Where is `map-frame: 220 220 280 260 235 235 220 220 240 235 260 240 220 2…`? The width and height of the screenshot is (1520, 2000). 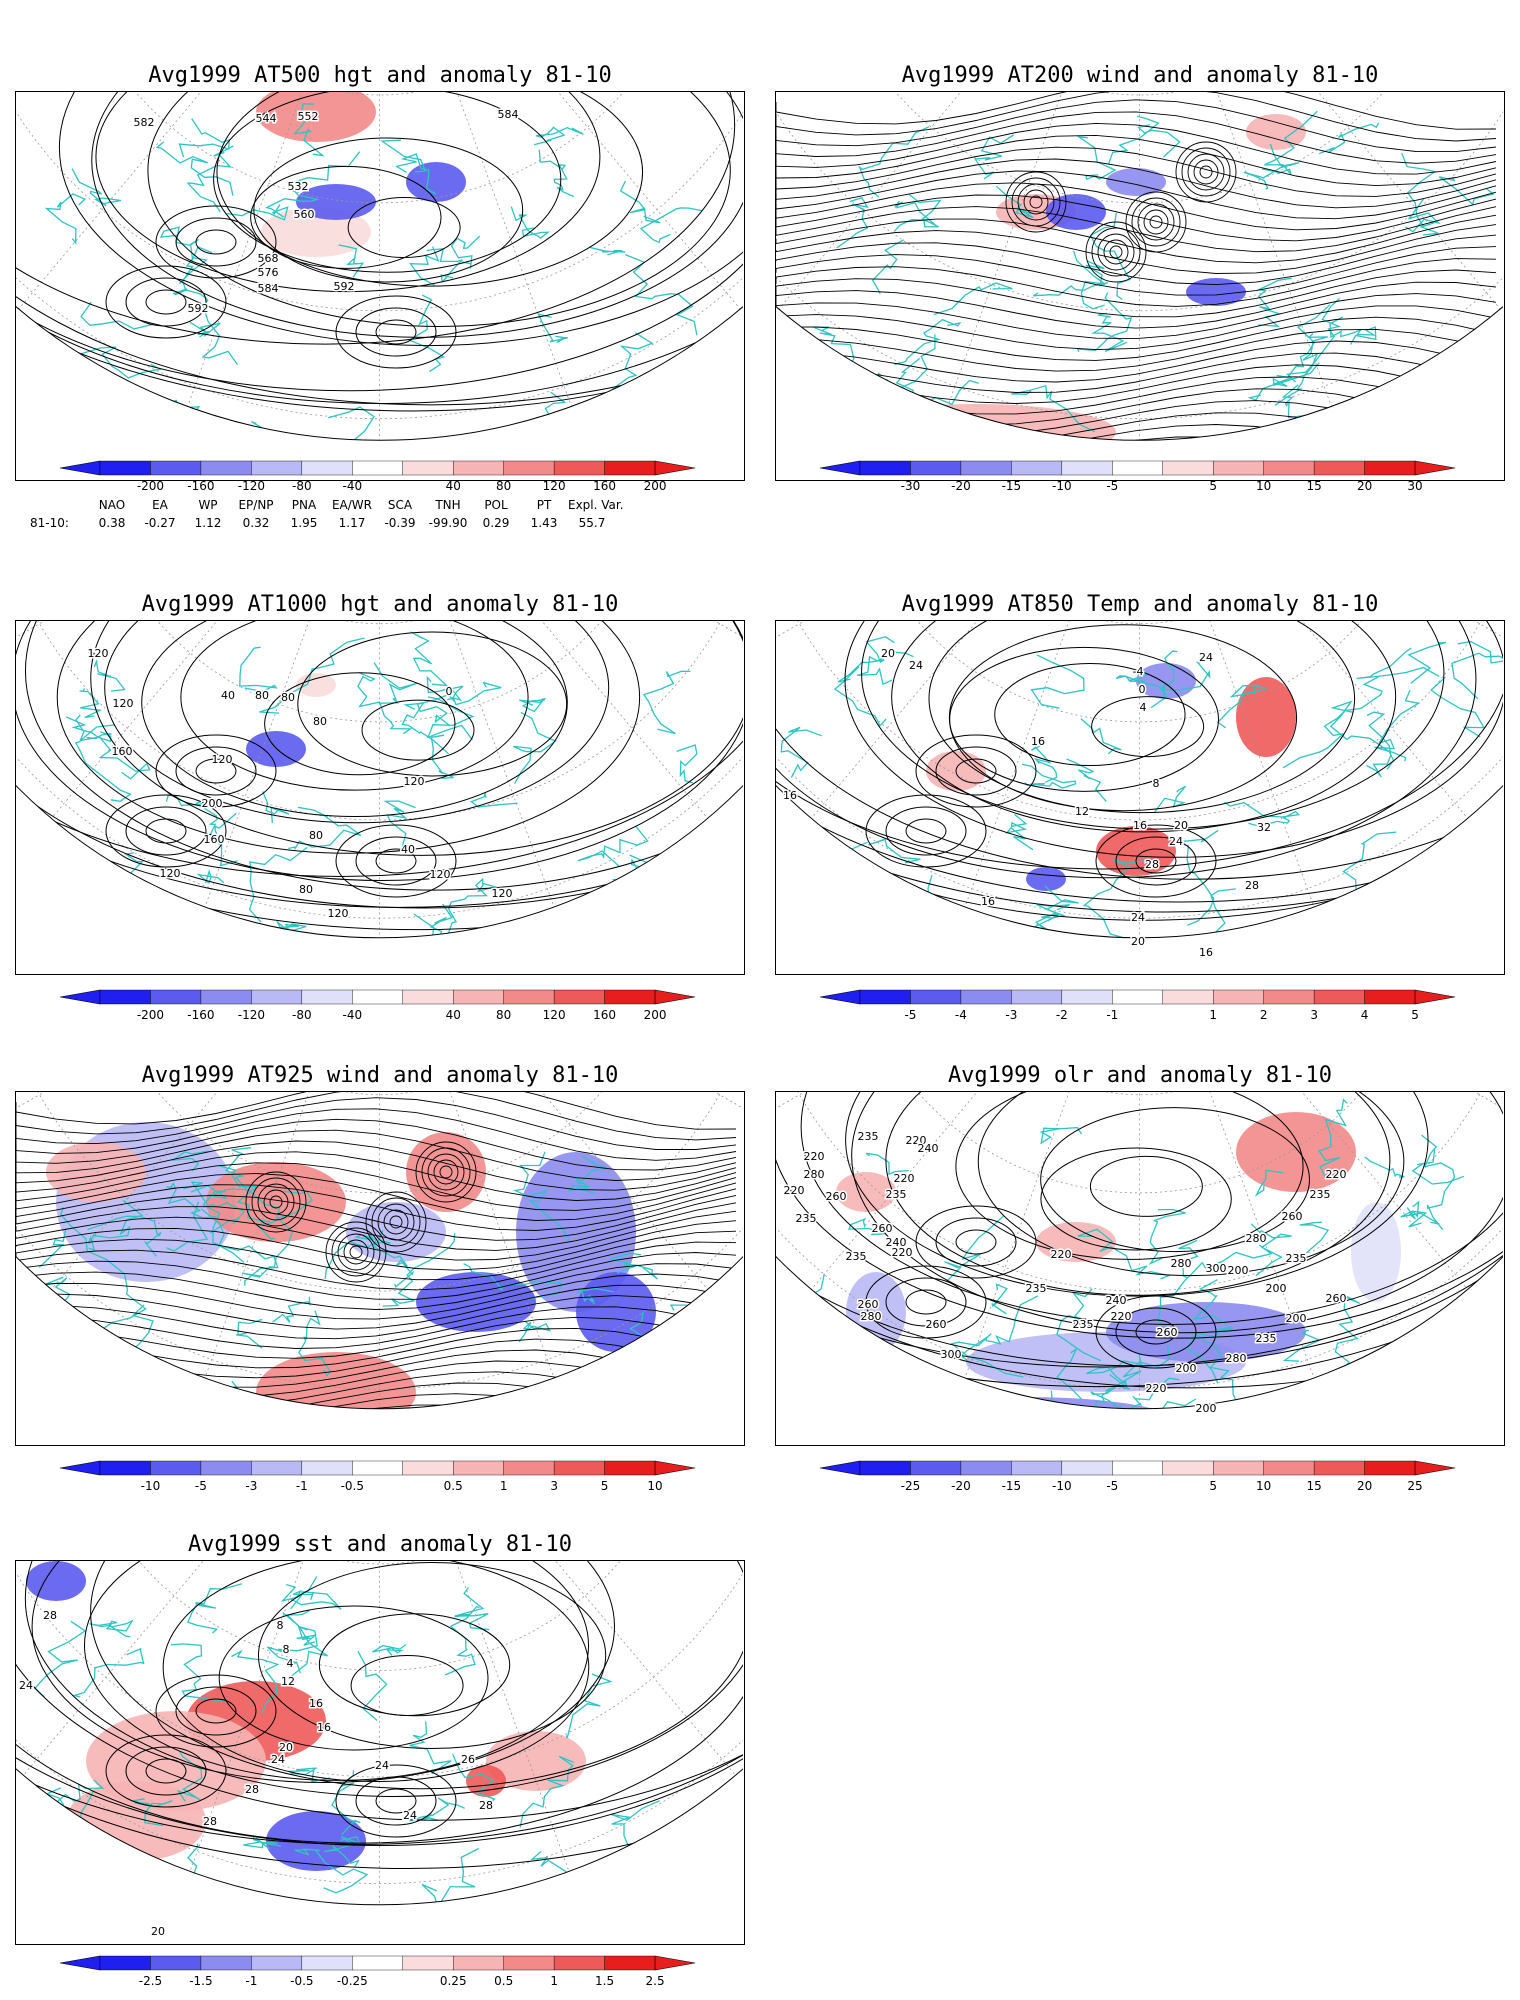
map-frame: 220 220 280 260 235 235 220 220 240 235 260 240 220 2… is located at coordinates (1140, 1268).